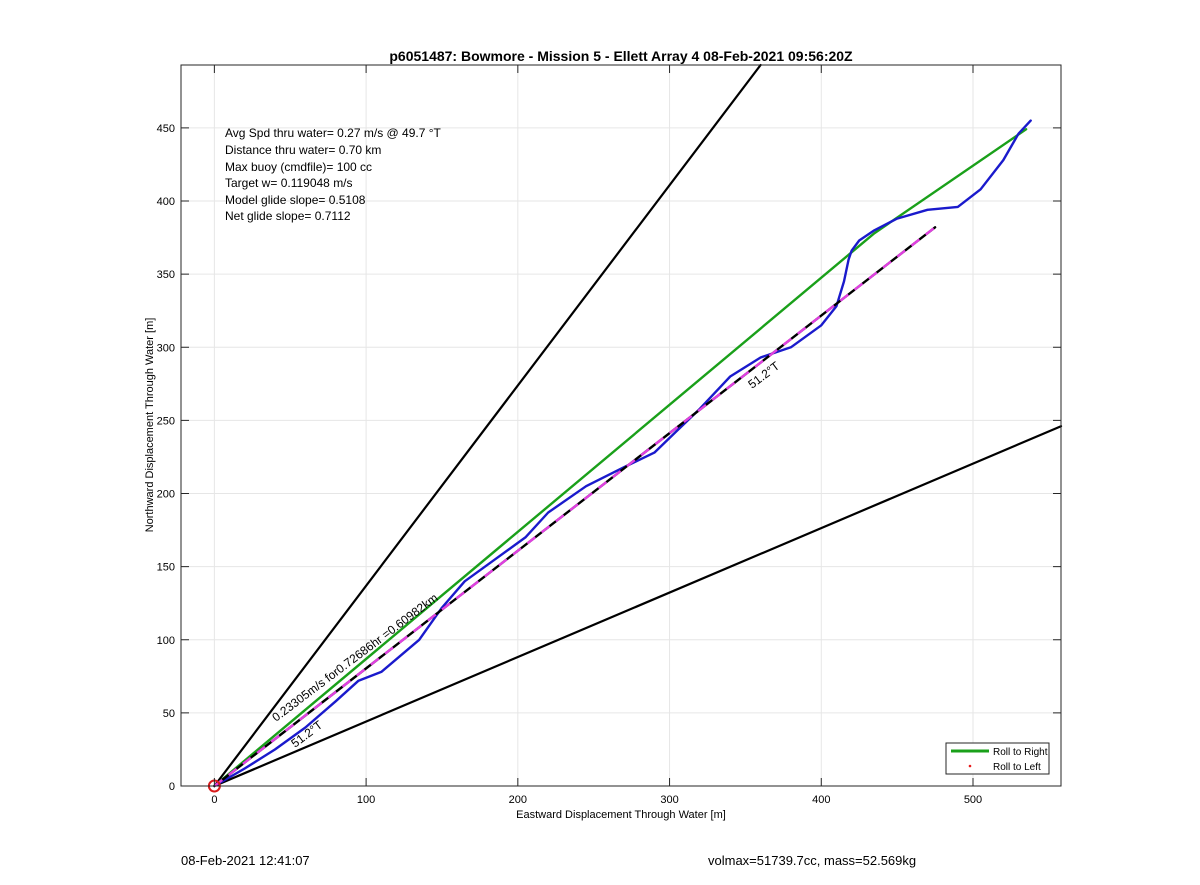 This screenshot has width=1200, height=885. Describe the element at coordinates (354, 658) in the screenshot. I see `along-track-annotation: 0.23305m/s for0.72686hr =0.60982km` at that location.